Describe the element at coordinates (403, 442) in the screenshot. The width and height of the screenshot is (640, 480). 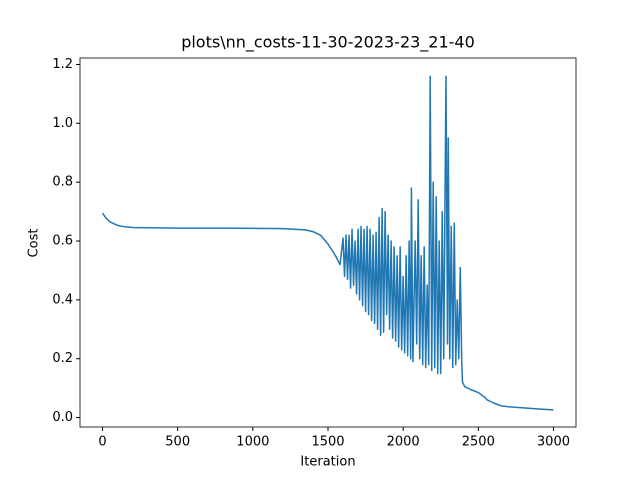
I see `x-tick-label: 2000` at that location.